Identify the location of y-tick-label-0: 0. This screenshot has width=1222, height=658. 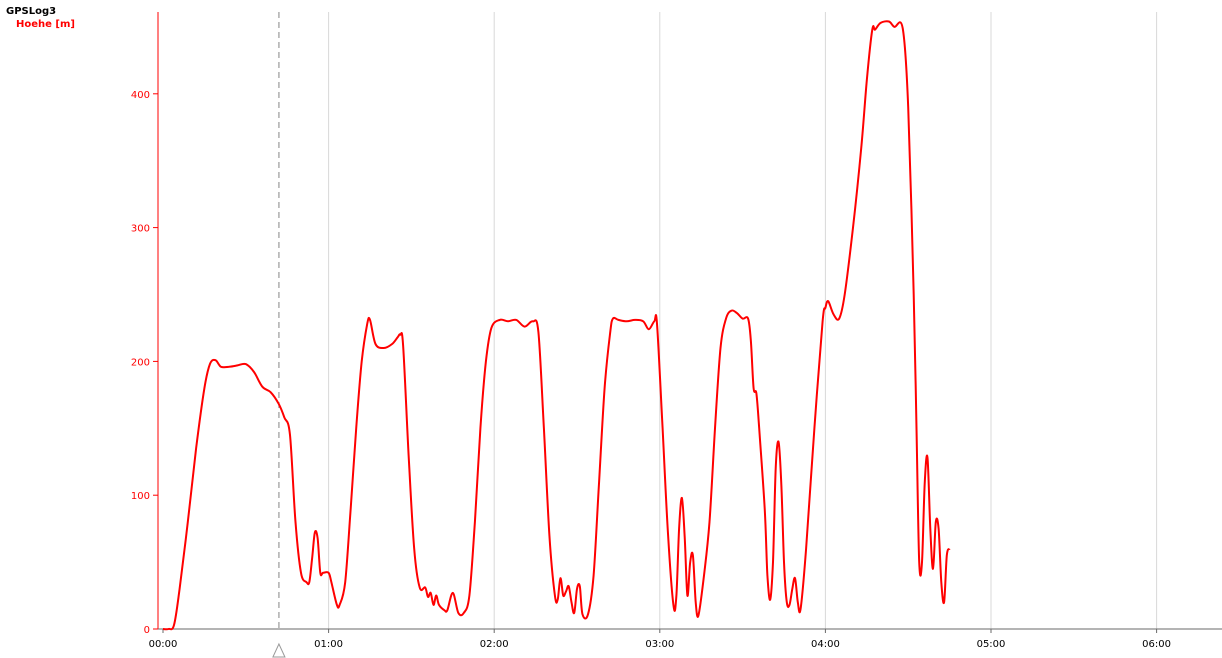
(147, 630).